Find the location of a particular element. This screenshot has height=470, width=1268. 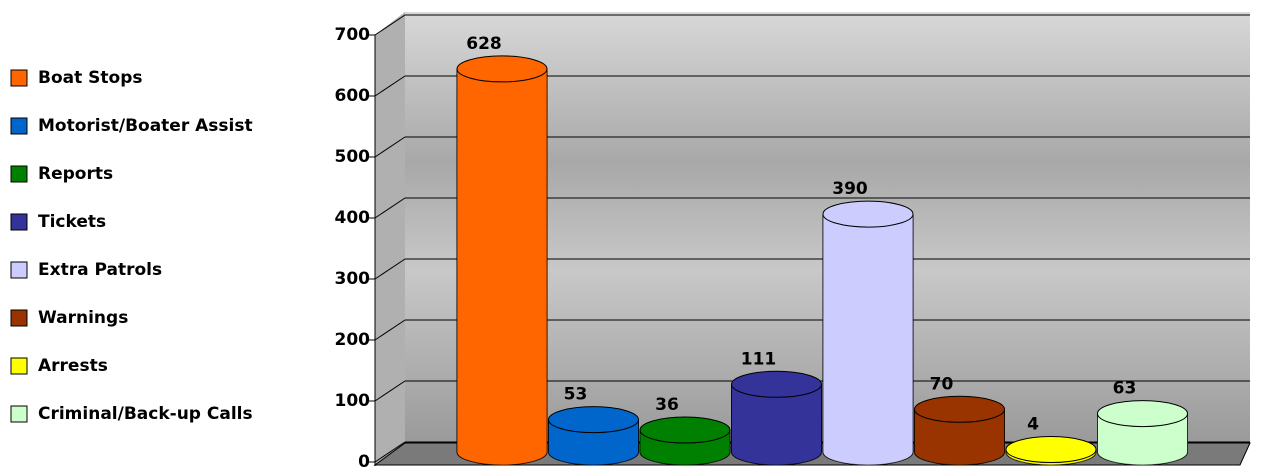

value-label: 36 is located at coordinates (667, 405).